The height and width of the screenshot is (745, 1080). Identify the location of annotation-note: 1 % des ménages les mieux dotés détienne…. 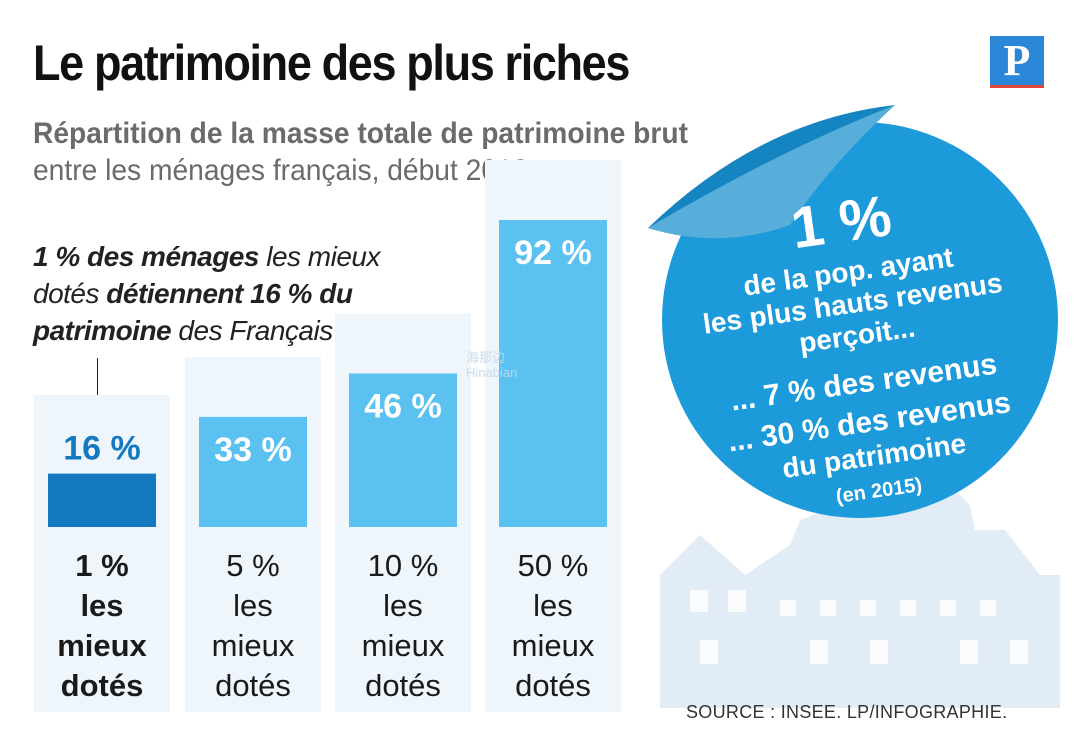
(213, 293).